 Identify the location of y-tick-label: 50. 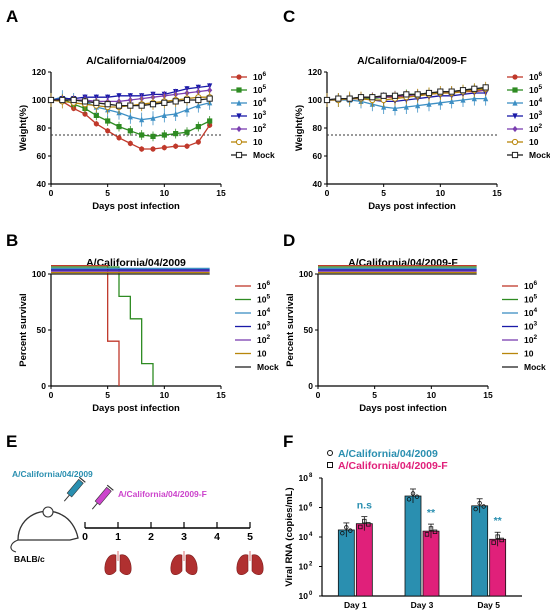
(309, 330).